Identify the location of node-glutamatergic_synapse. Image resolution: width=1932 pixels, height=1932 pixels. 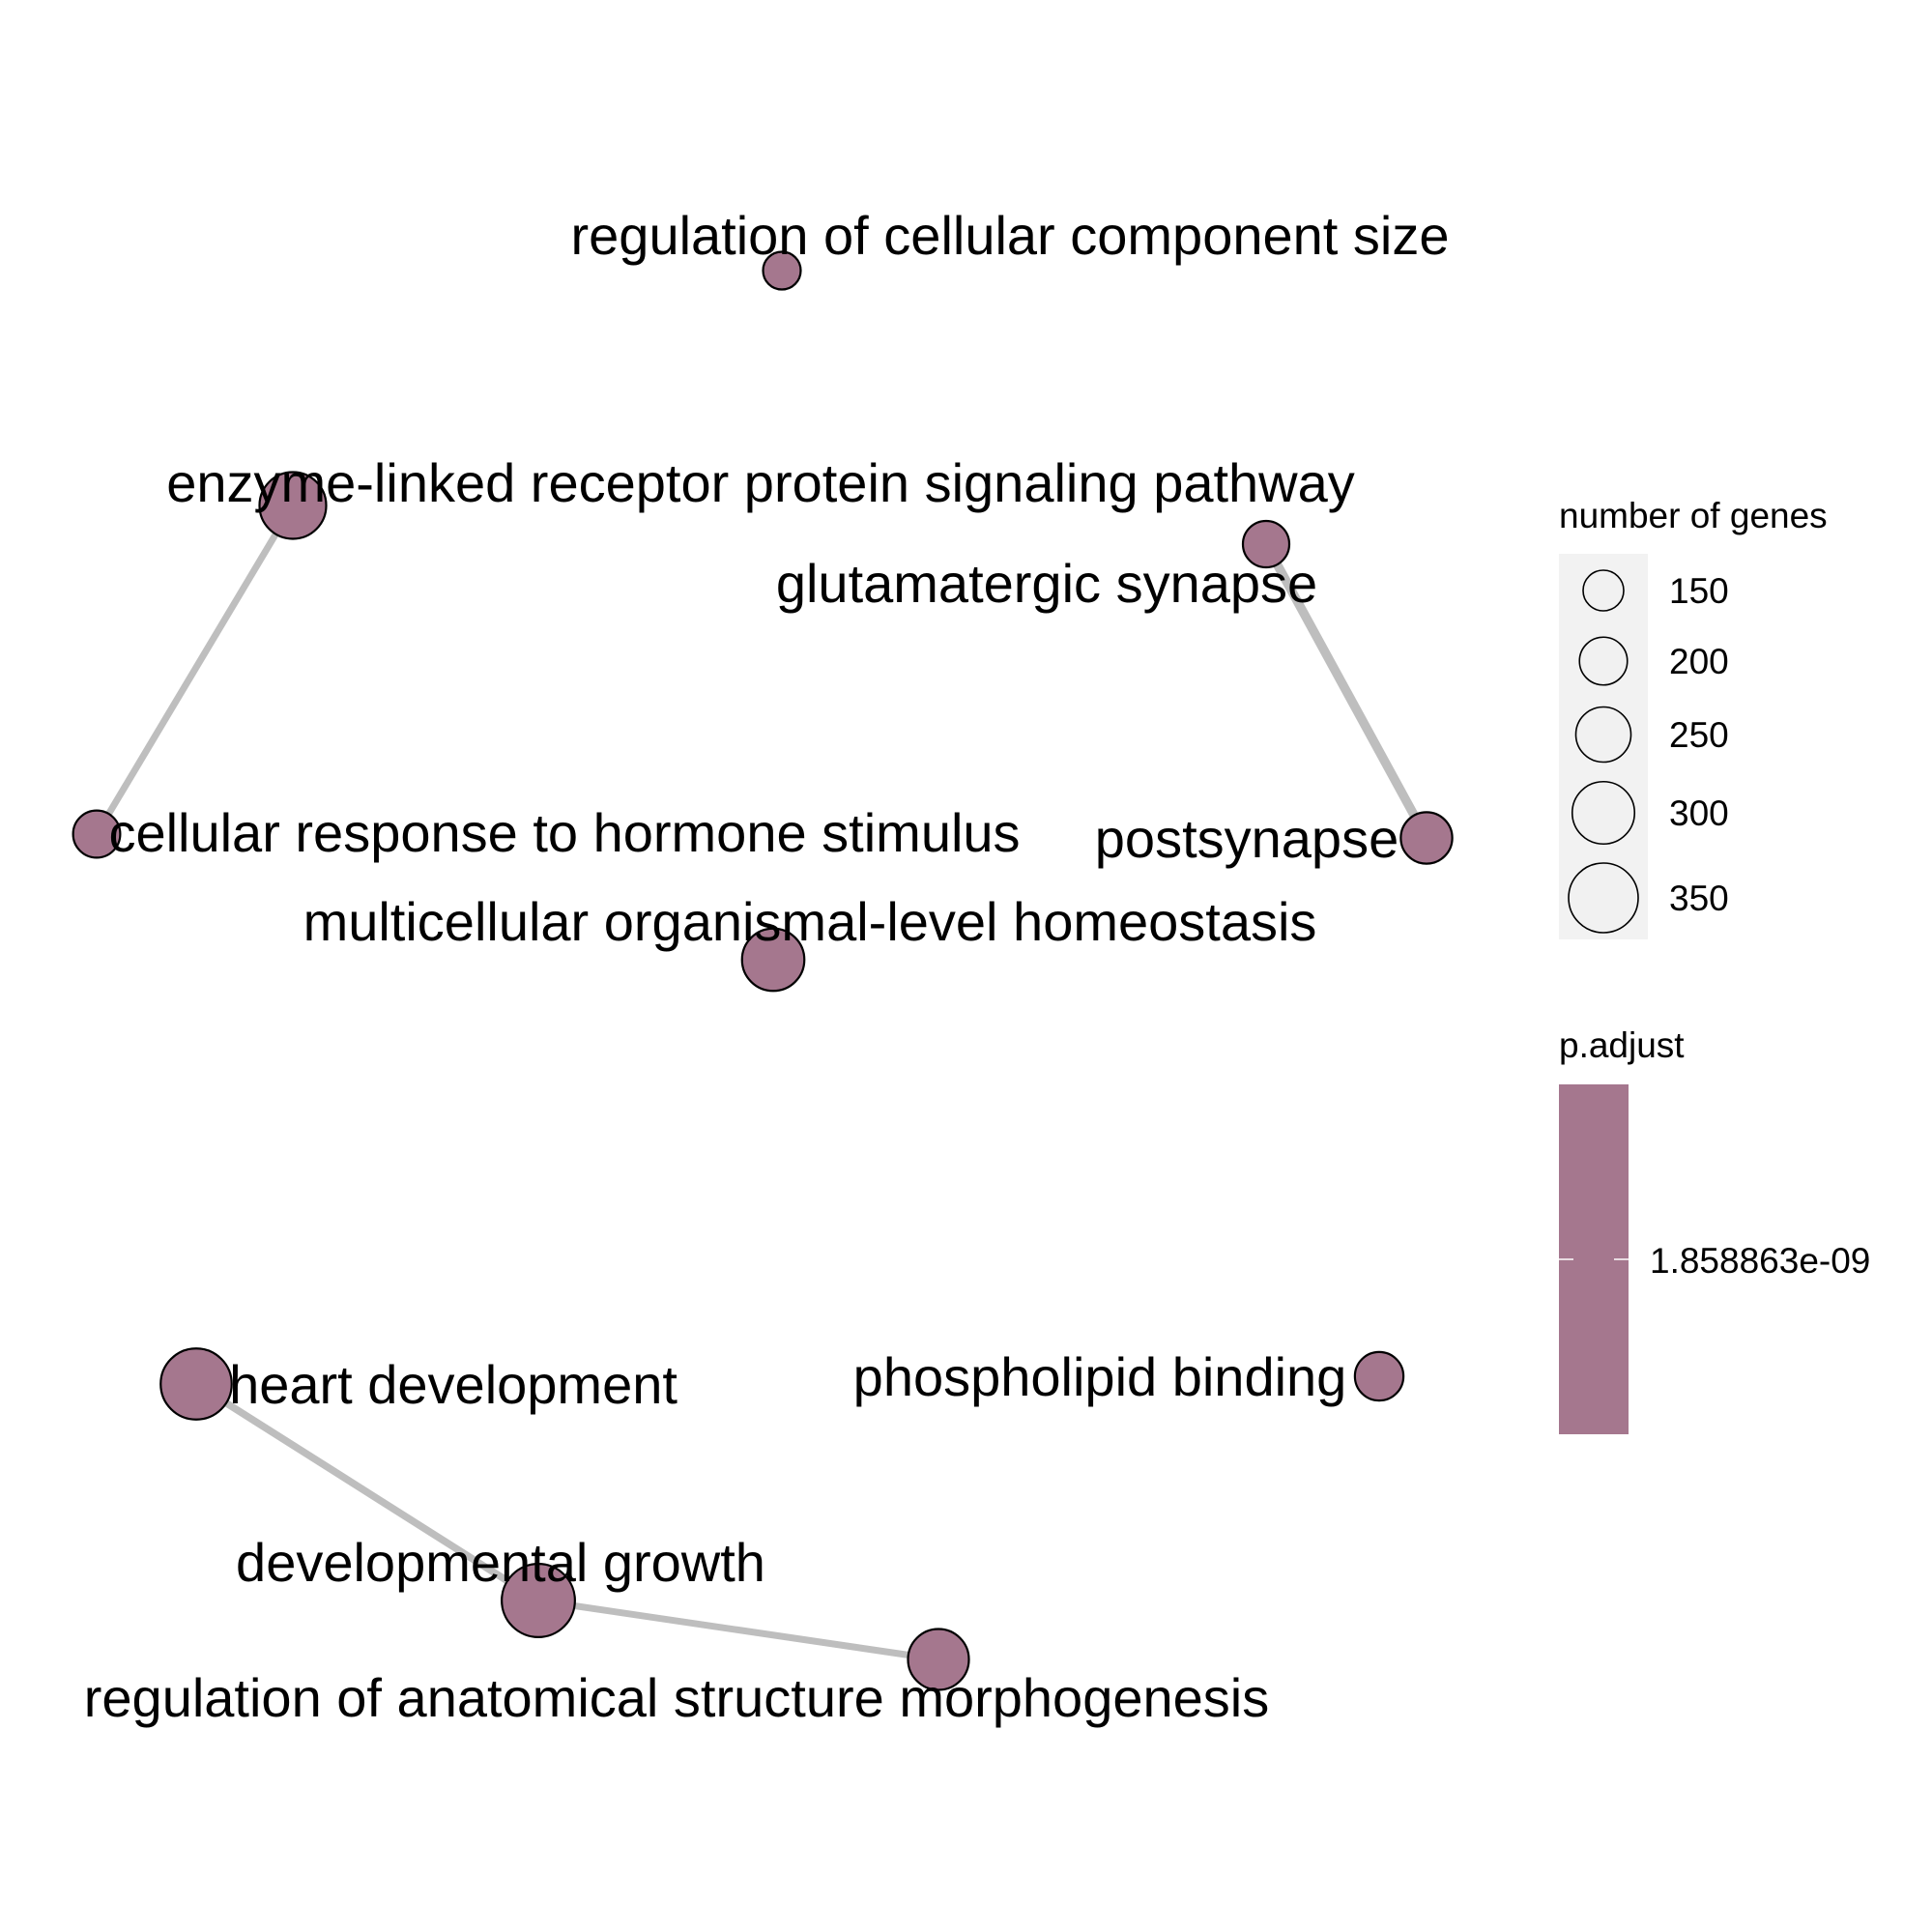
(1266, 544).